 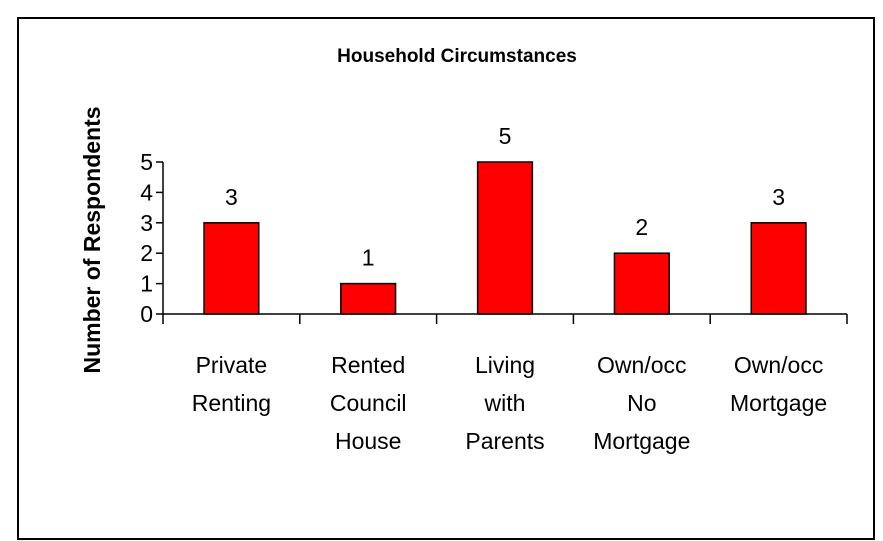 What do you see at coordinates (92, 239) in the screenshot?
I see `y-axis-label: Number of Respondents` at bounding box center [92, 239].